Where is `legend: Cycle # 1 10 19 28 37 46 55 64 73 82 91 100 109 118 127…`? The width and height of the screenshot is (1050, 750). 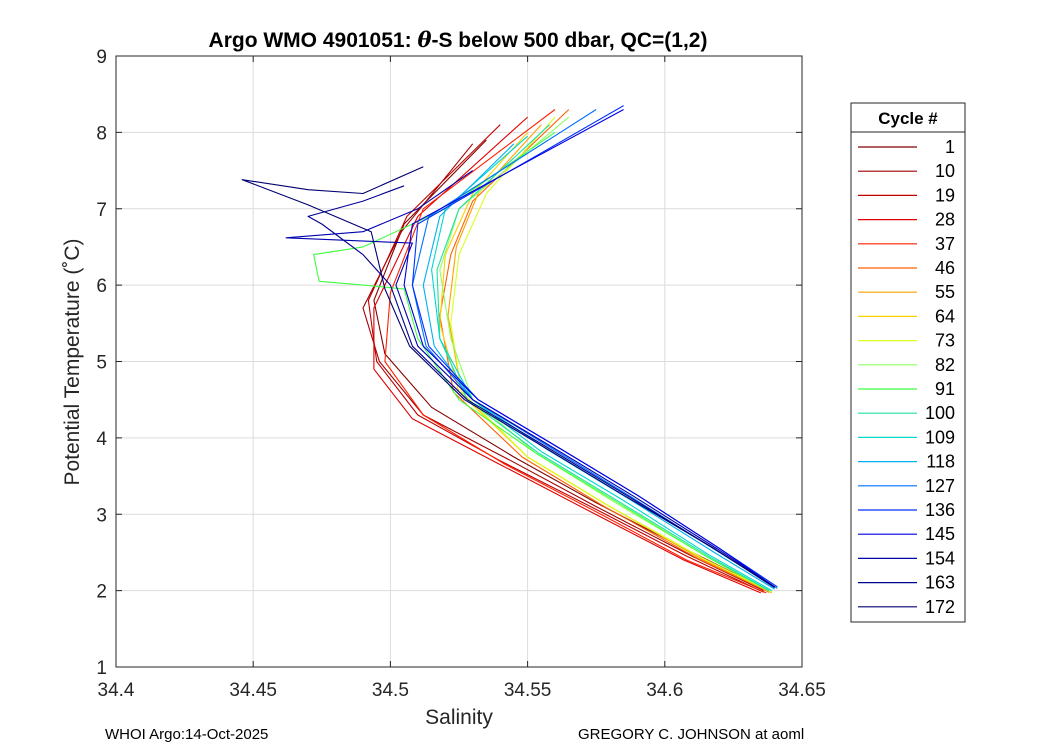 legend: Cycle # 1 10 19 28 37 46 55 64 73 82 91 100 109 118 127… is located at coordinates (908, 362).